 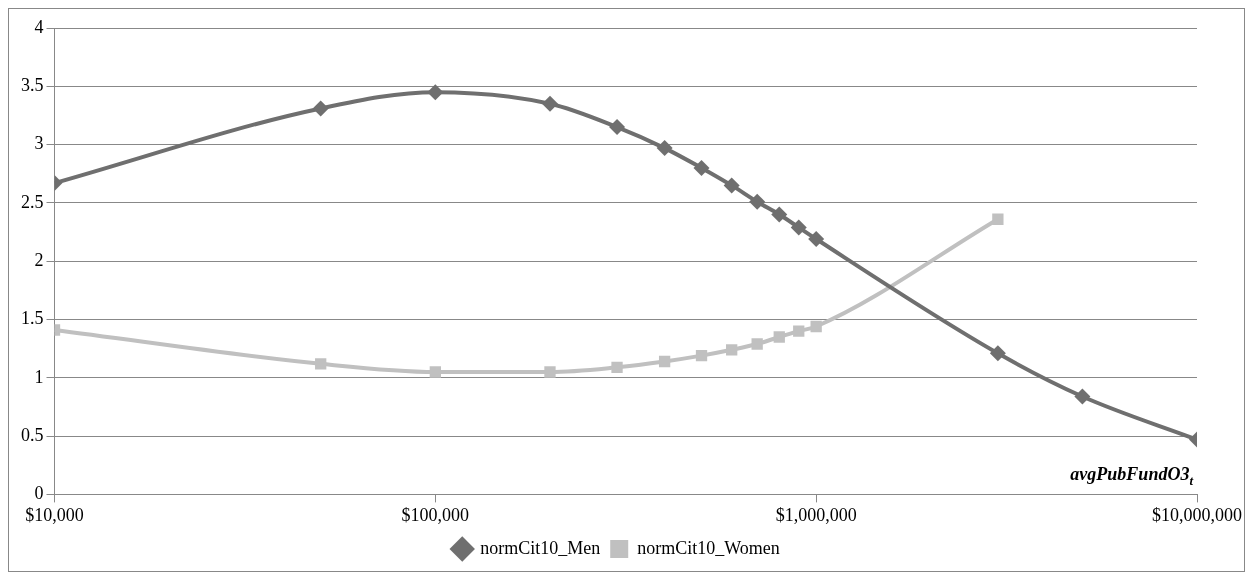 What do you see at coordinates (54, 514) in the screenshot?
I see `x-tick-label: $10,000` at bounding box center [54, 514].